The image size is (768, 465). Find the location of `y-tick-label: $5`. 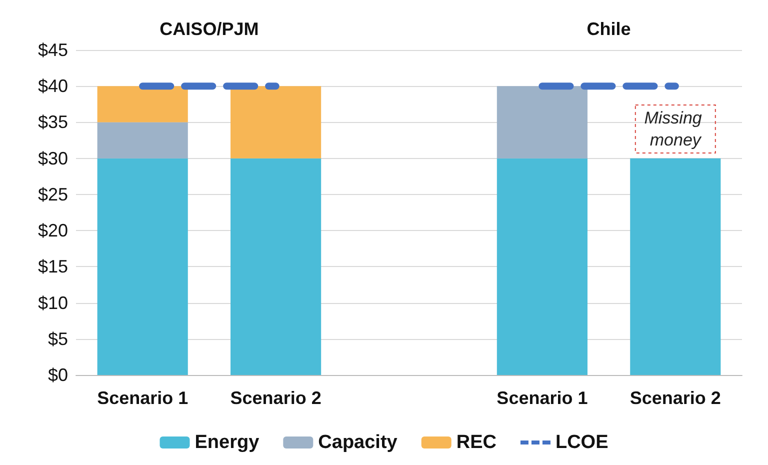

y-tick-label: $5 is located at coordinates (58, 338).